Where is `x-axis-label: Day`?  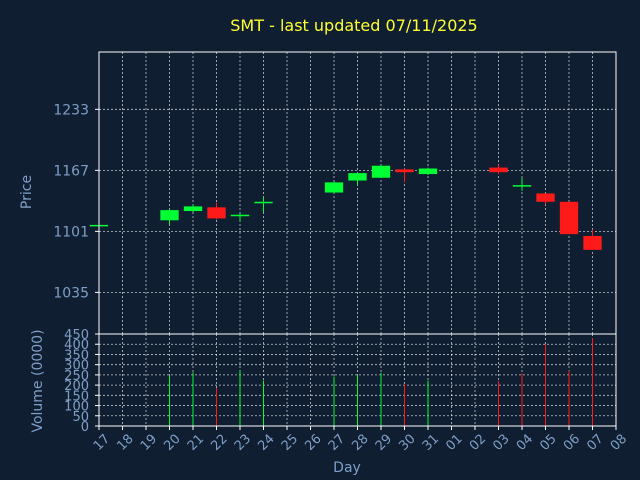 x-axis-label: Day is located at coordinates (347, 468).